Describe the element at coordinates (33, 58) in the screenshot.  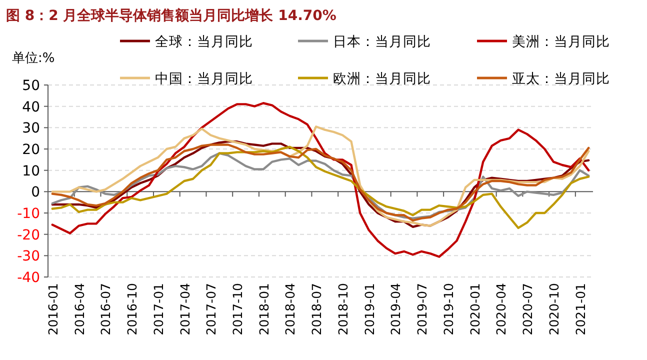
I see `y-axis-title: 单位:%` at that location.